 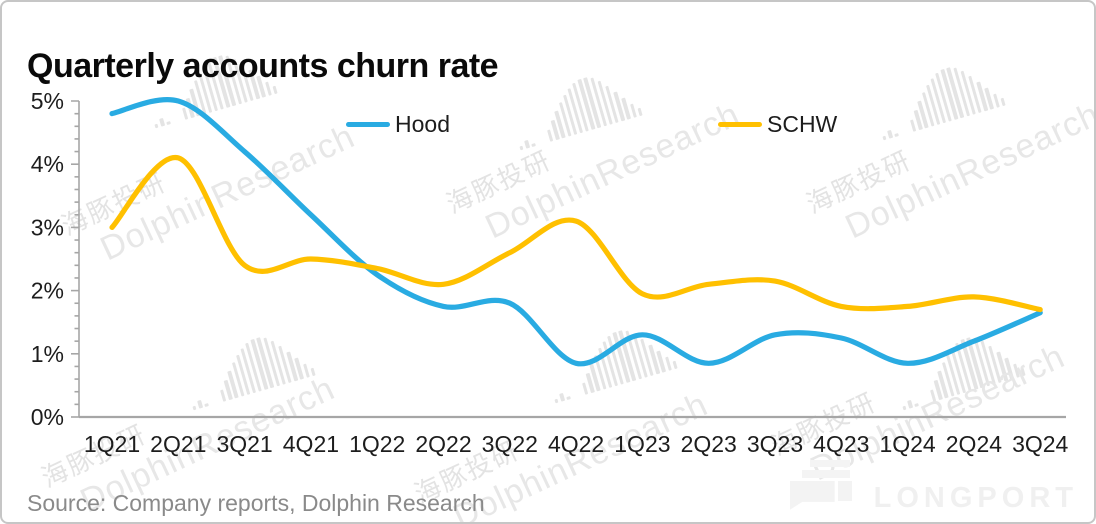 What do you see at coordinates (510, 444) in the screenshot?
I see `x-tick-label: 3Q22` at bounding box center [510, 444].